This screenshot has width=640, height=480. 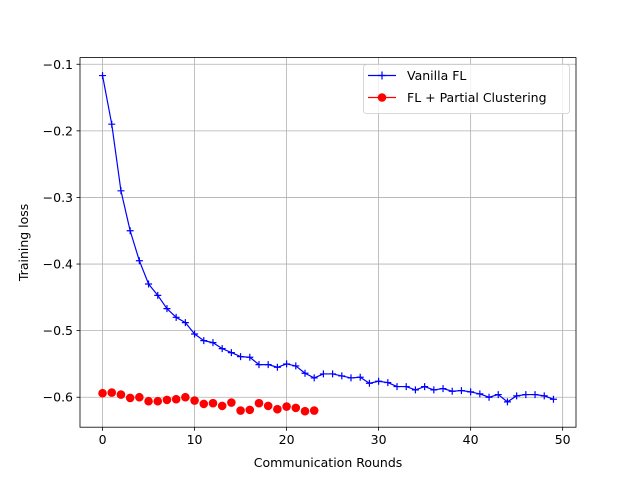 What do you see at coordinates (436, 75) in the screenshot?
I see `legend-label-vanilla-fl: Vanilla FL` at bounding box center [436, 75].